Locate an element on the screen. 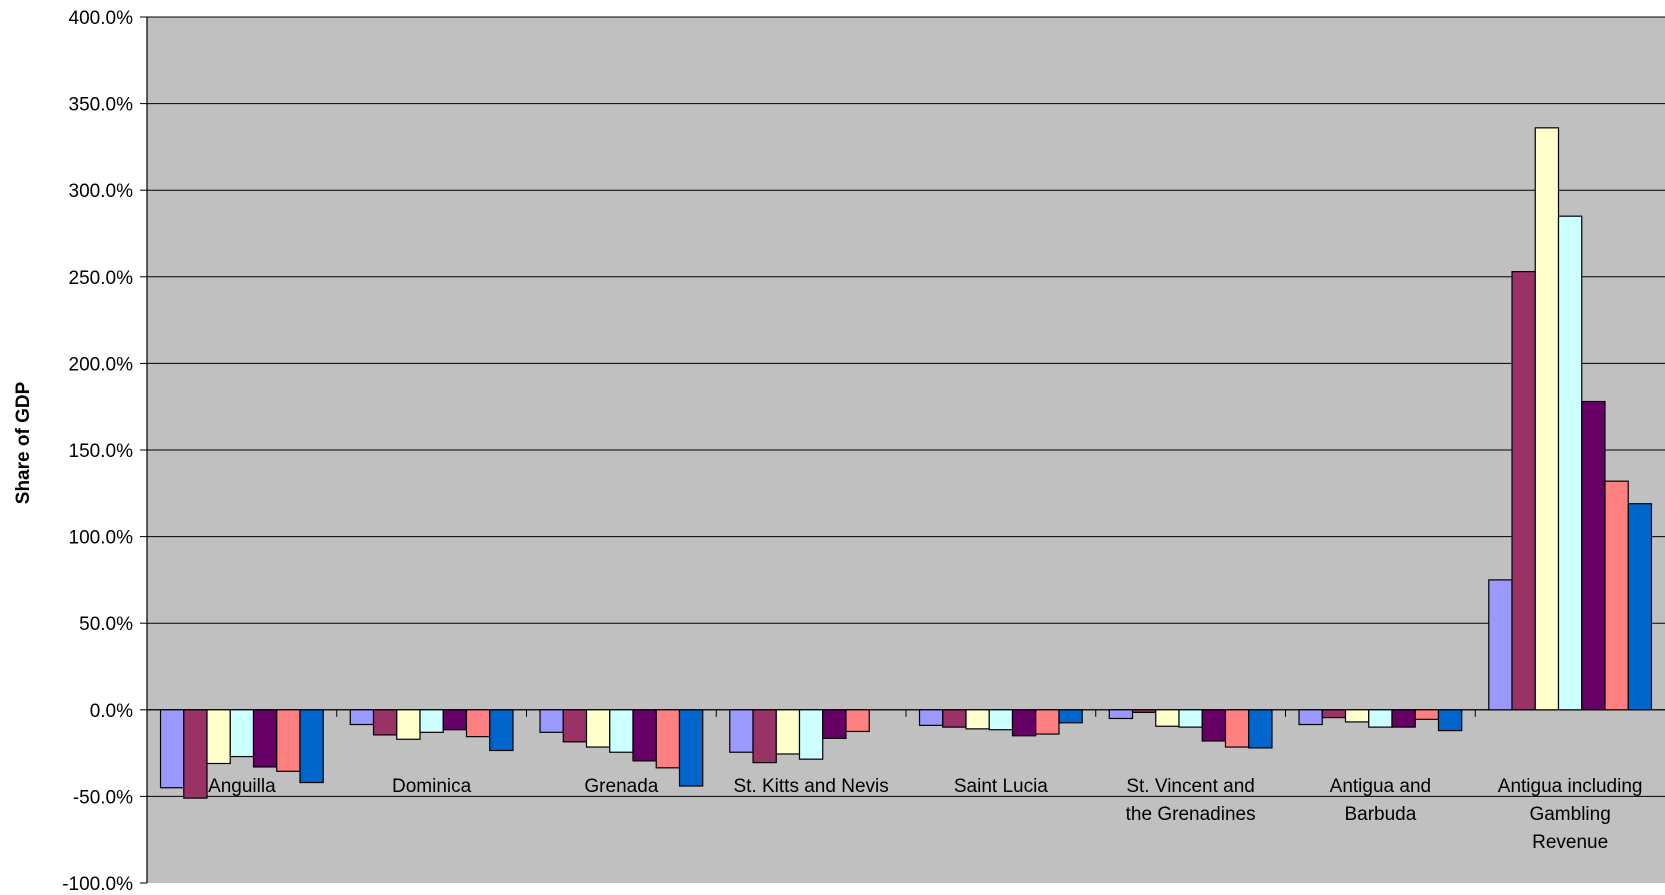 The height and width of the screenshot is (895, 1665). y-tick-label: 50.0% is located at coordinates (106, 624).